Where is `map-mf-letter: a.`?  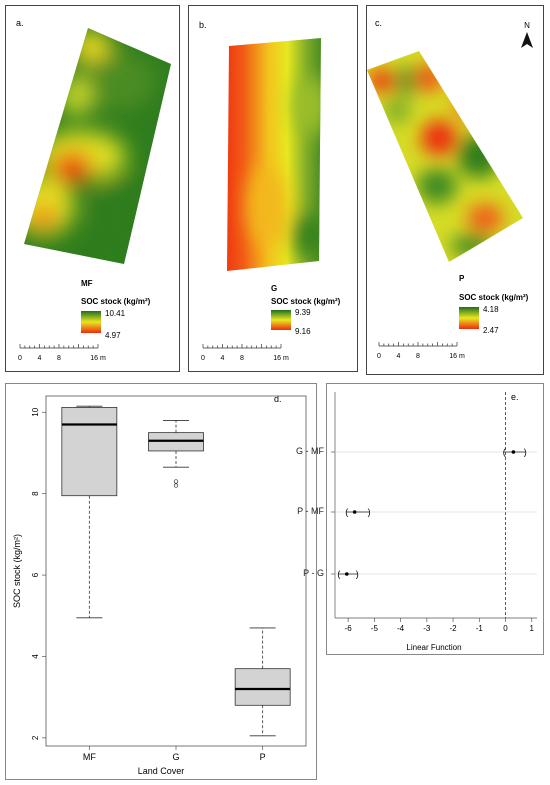
map-mf-letter: a. is located at coordinates (20, 23).